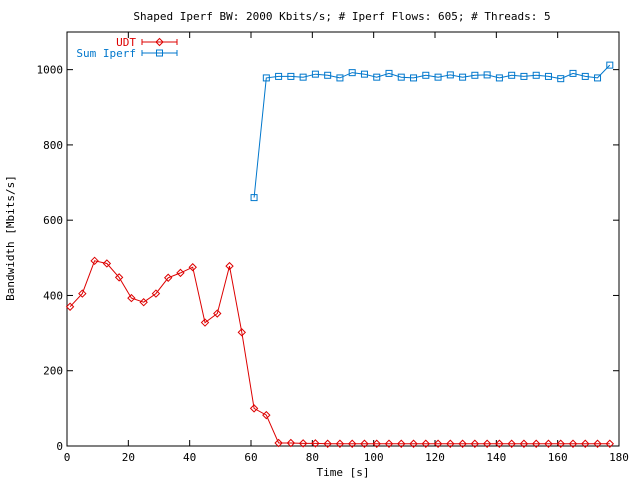 The height and width of the screenshot is (480, 640). I want to click on x-tick-label: 120, so click(435, 457).